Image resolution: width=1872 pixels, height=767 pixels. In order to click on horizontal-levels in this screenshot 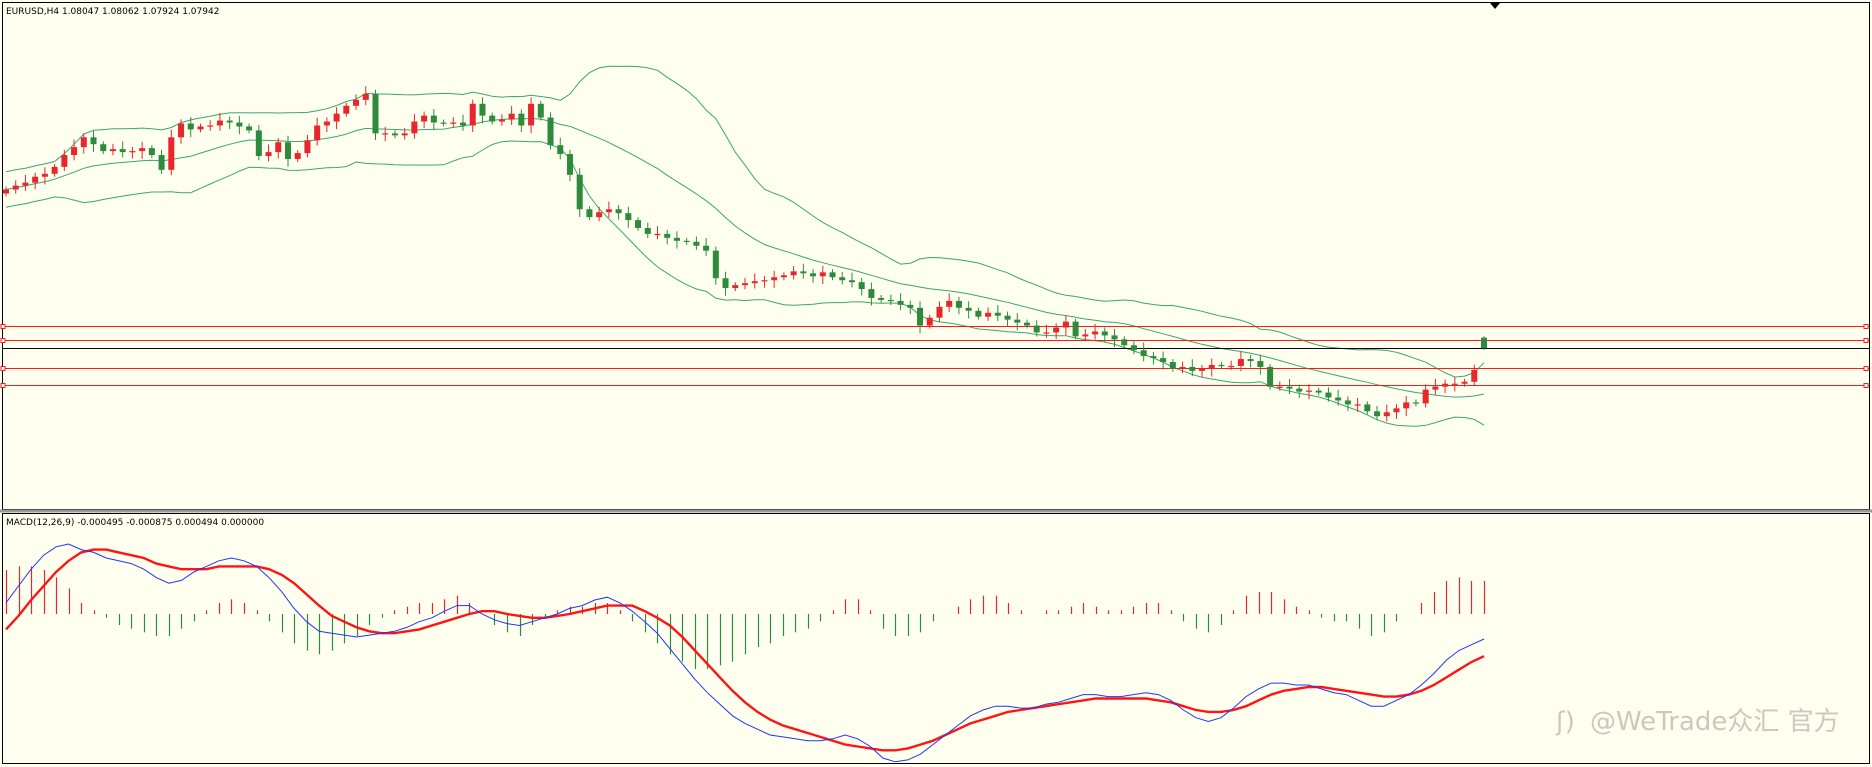, I will do `click(934, 356)`.